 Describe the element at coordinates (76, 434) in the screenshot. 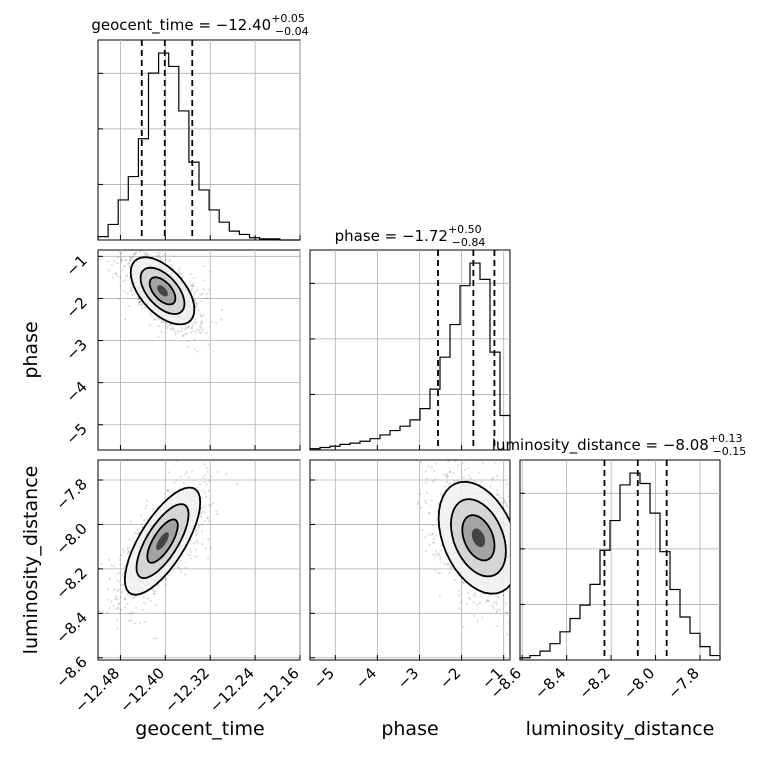

I see `y-tick-label: −5` at that location.